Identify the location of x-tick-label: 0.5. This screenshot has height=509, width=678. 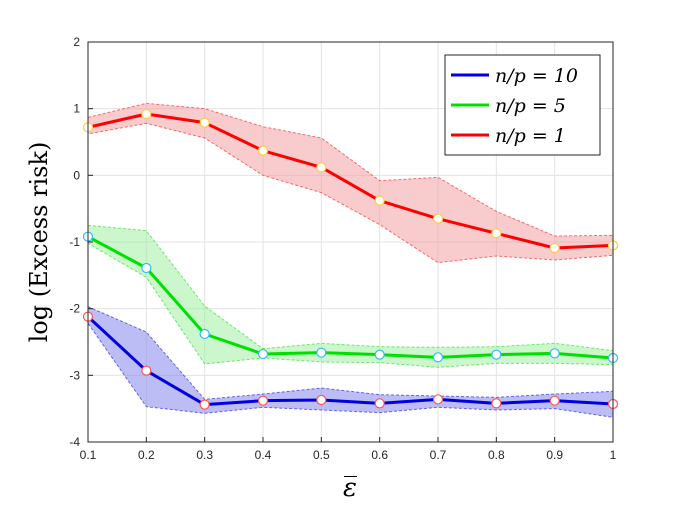
(321, 455).